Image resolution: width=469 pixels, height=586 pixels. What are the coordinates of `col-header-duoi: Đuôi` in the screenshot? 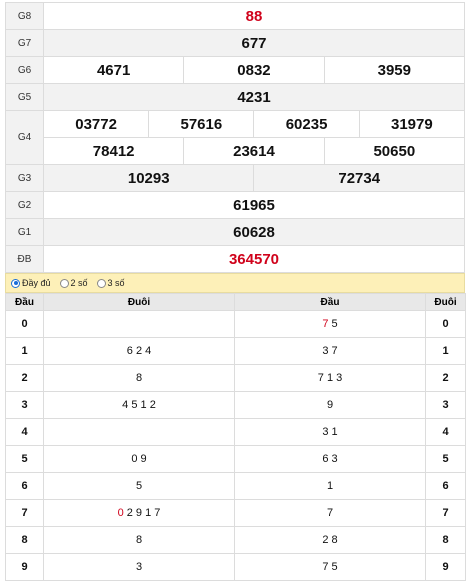 It's located at (139, 302).